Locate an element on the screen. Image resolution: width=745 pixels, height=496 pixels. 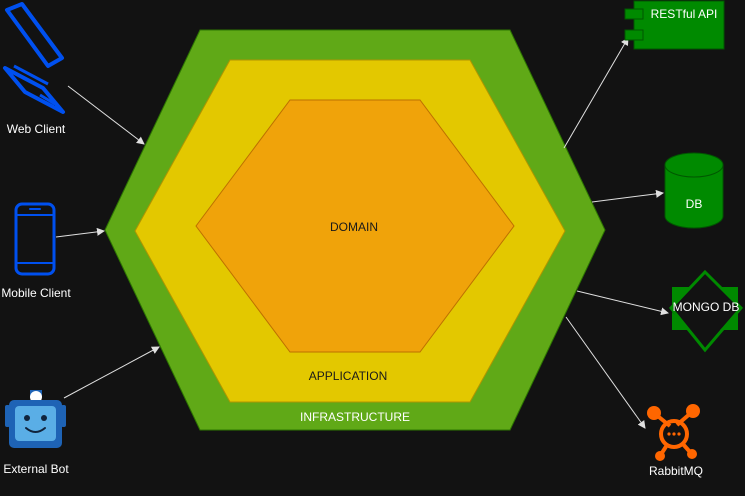
db-arrow is located at coordinates (627, 196).